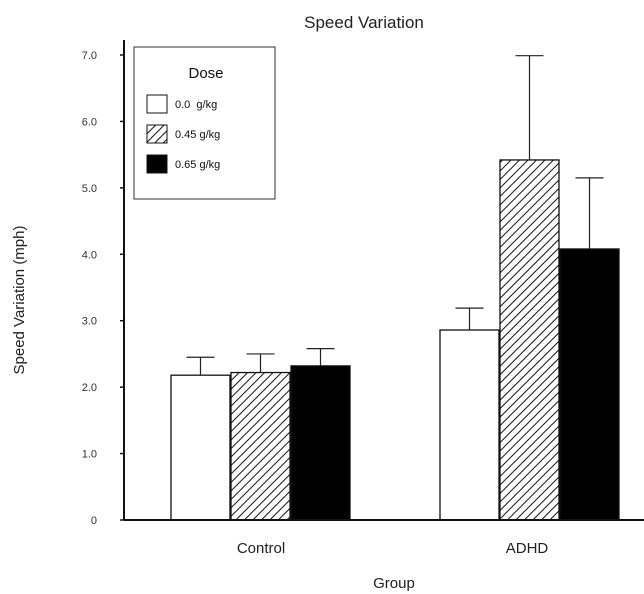  What do you see at coordinates (205, 73) in the screenshot?
I see `legend-title: Dose` at bounding box center [205, 73].